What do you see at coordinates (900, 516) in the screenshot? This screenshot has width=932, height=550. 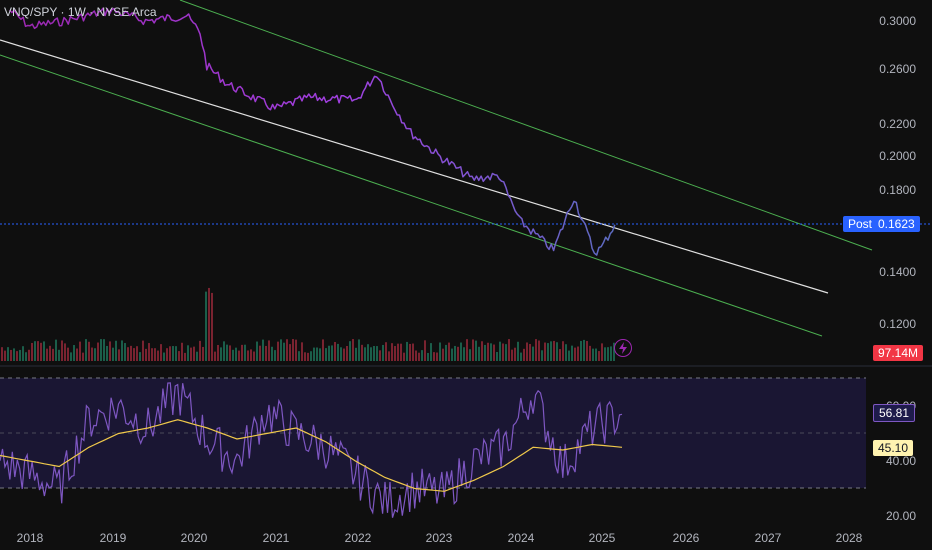 I see `rsi-axis-label: 20.00` at bounding box center [900, 516].